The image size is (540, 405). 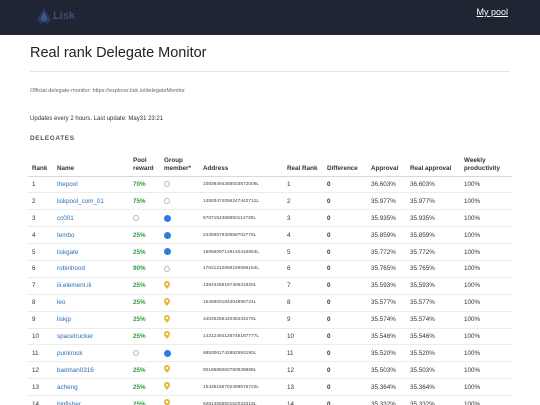 I want to click on col-weekly-productivity: Weekly productivity, so click(x=486, y=163).